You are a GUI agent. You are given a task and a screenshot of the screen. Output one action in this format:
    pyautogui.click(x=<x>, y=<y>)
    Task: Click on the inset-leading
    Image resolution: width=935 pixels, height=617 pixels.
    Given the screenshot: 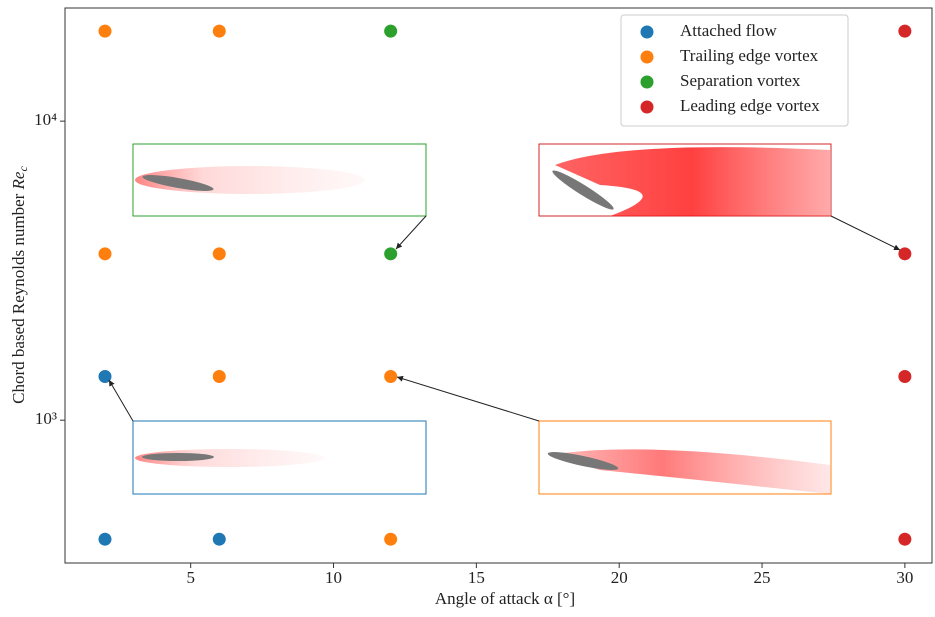 What is the action you would take?
    pyautogui.click(x=685, y=180)
    